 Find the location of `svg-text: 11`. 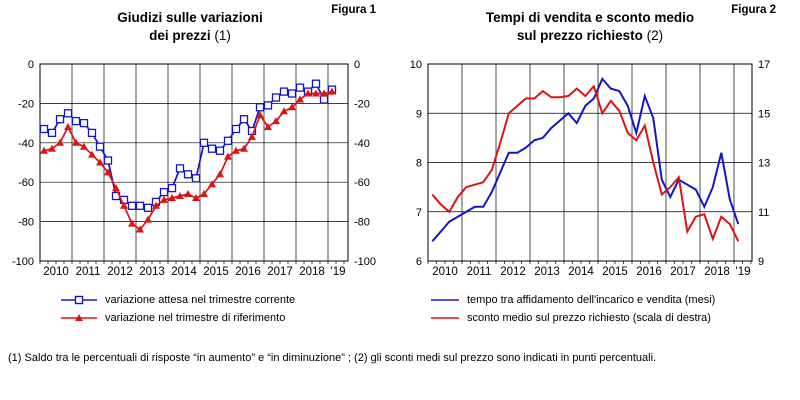

svg-text: 11 is located at coordinates (763, 213).